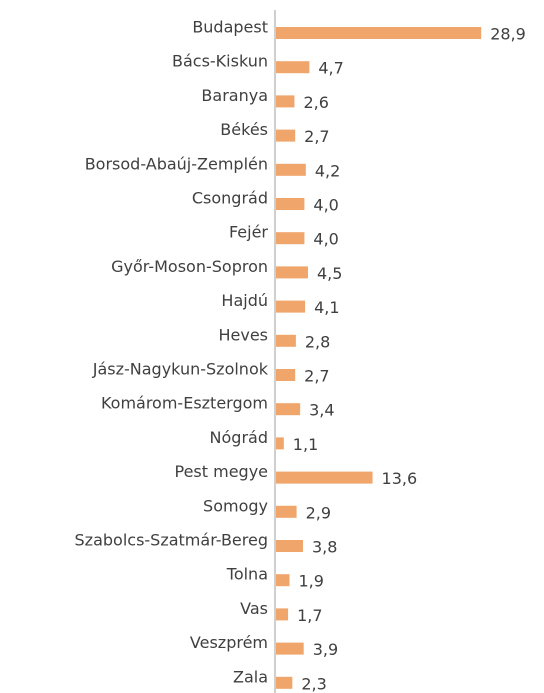 This screenshot has height=693, width=544. What do you see at coordinates (400, 478) in the screenshot?
I see `value-label: 13,6` at bounding box center [400, 478].